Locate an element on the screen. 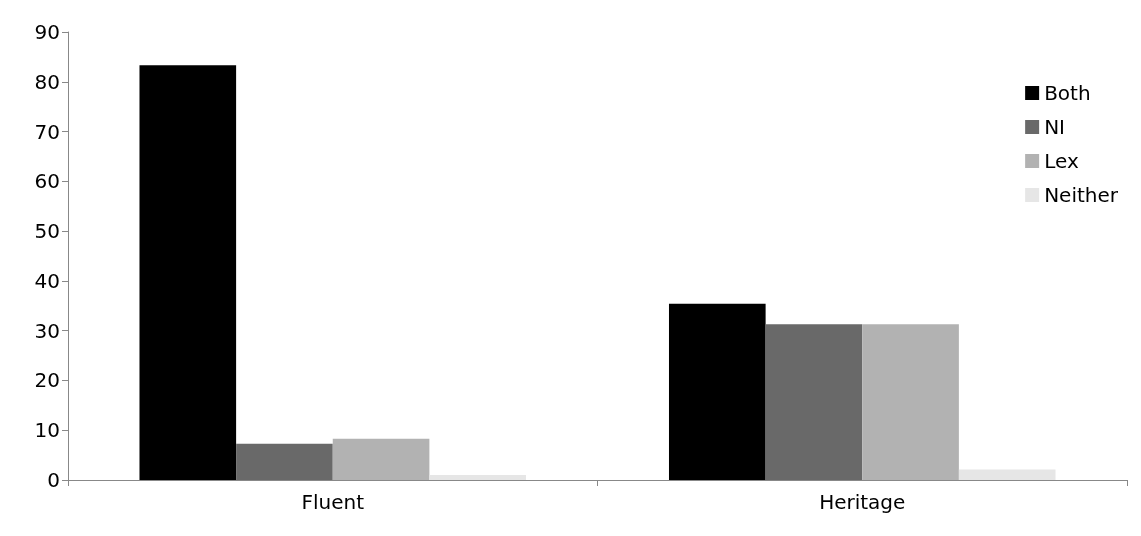 The width and height of the screenshot is (1141, 536). y-tick-label: 90 is located at coordinates (47, 32).